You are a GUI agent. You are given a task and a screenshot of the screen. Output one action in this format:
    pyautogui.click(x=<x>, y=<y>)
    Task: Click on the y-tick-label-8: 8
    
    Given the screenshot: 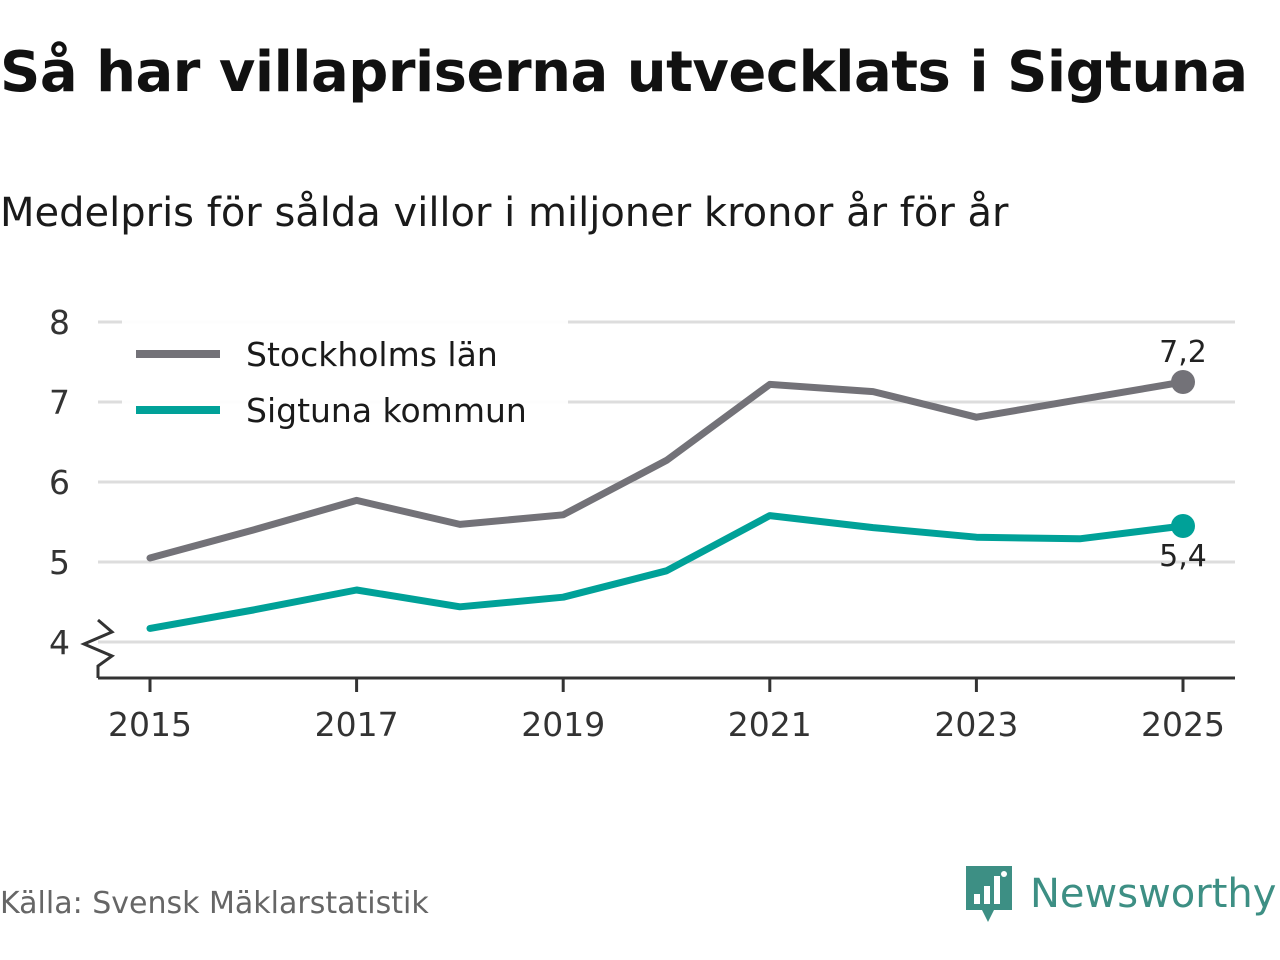 What is the action you would take?
    pyautogui.click(x=59, y=322)
    